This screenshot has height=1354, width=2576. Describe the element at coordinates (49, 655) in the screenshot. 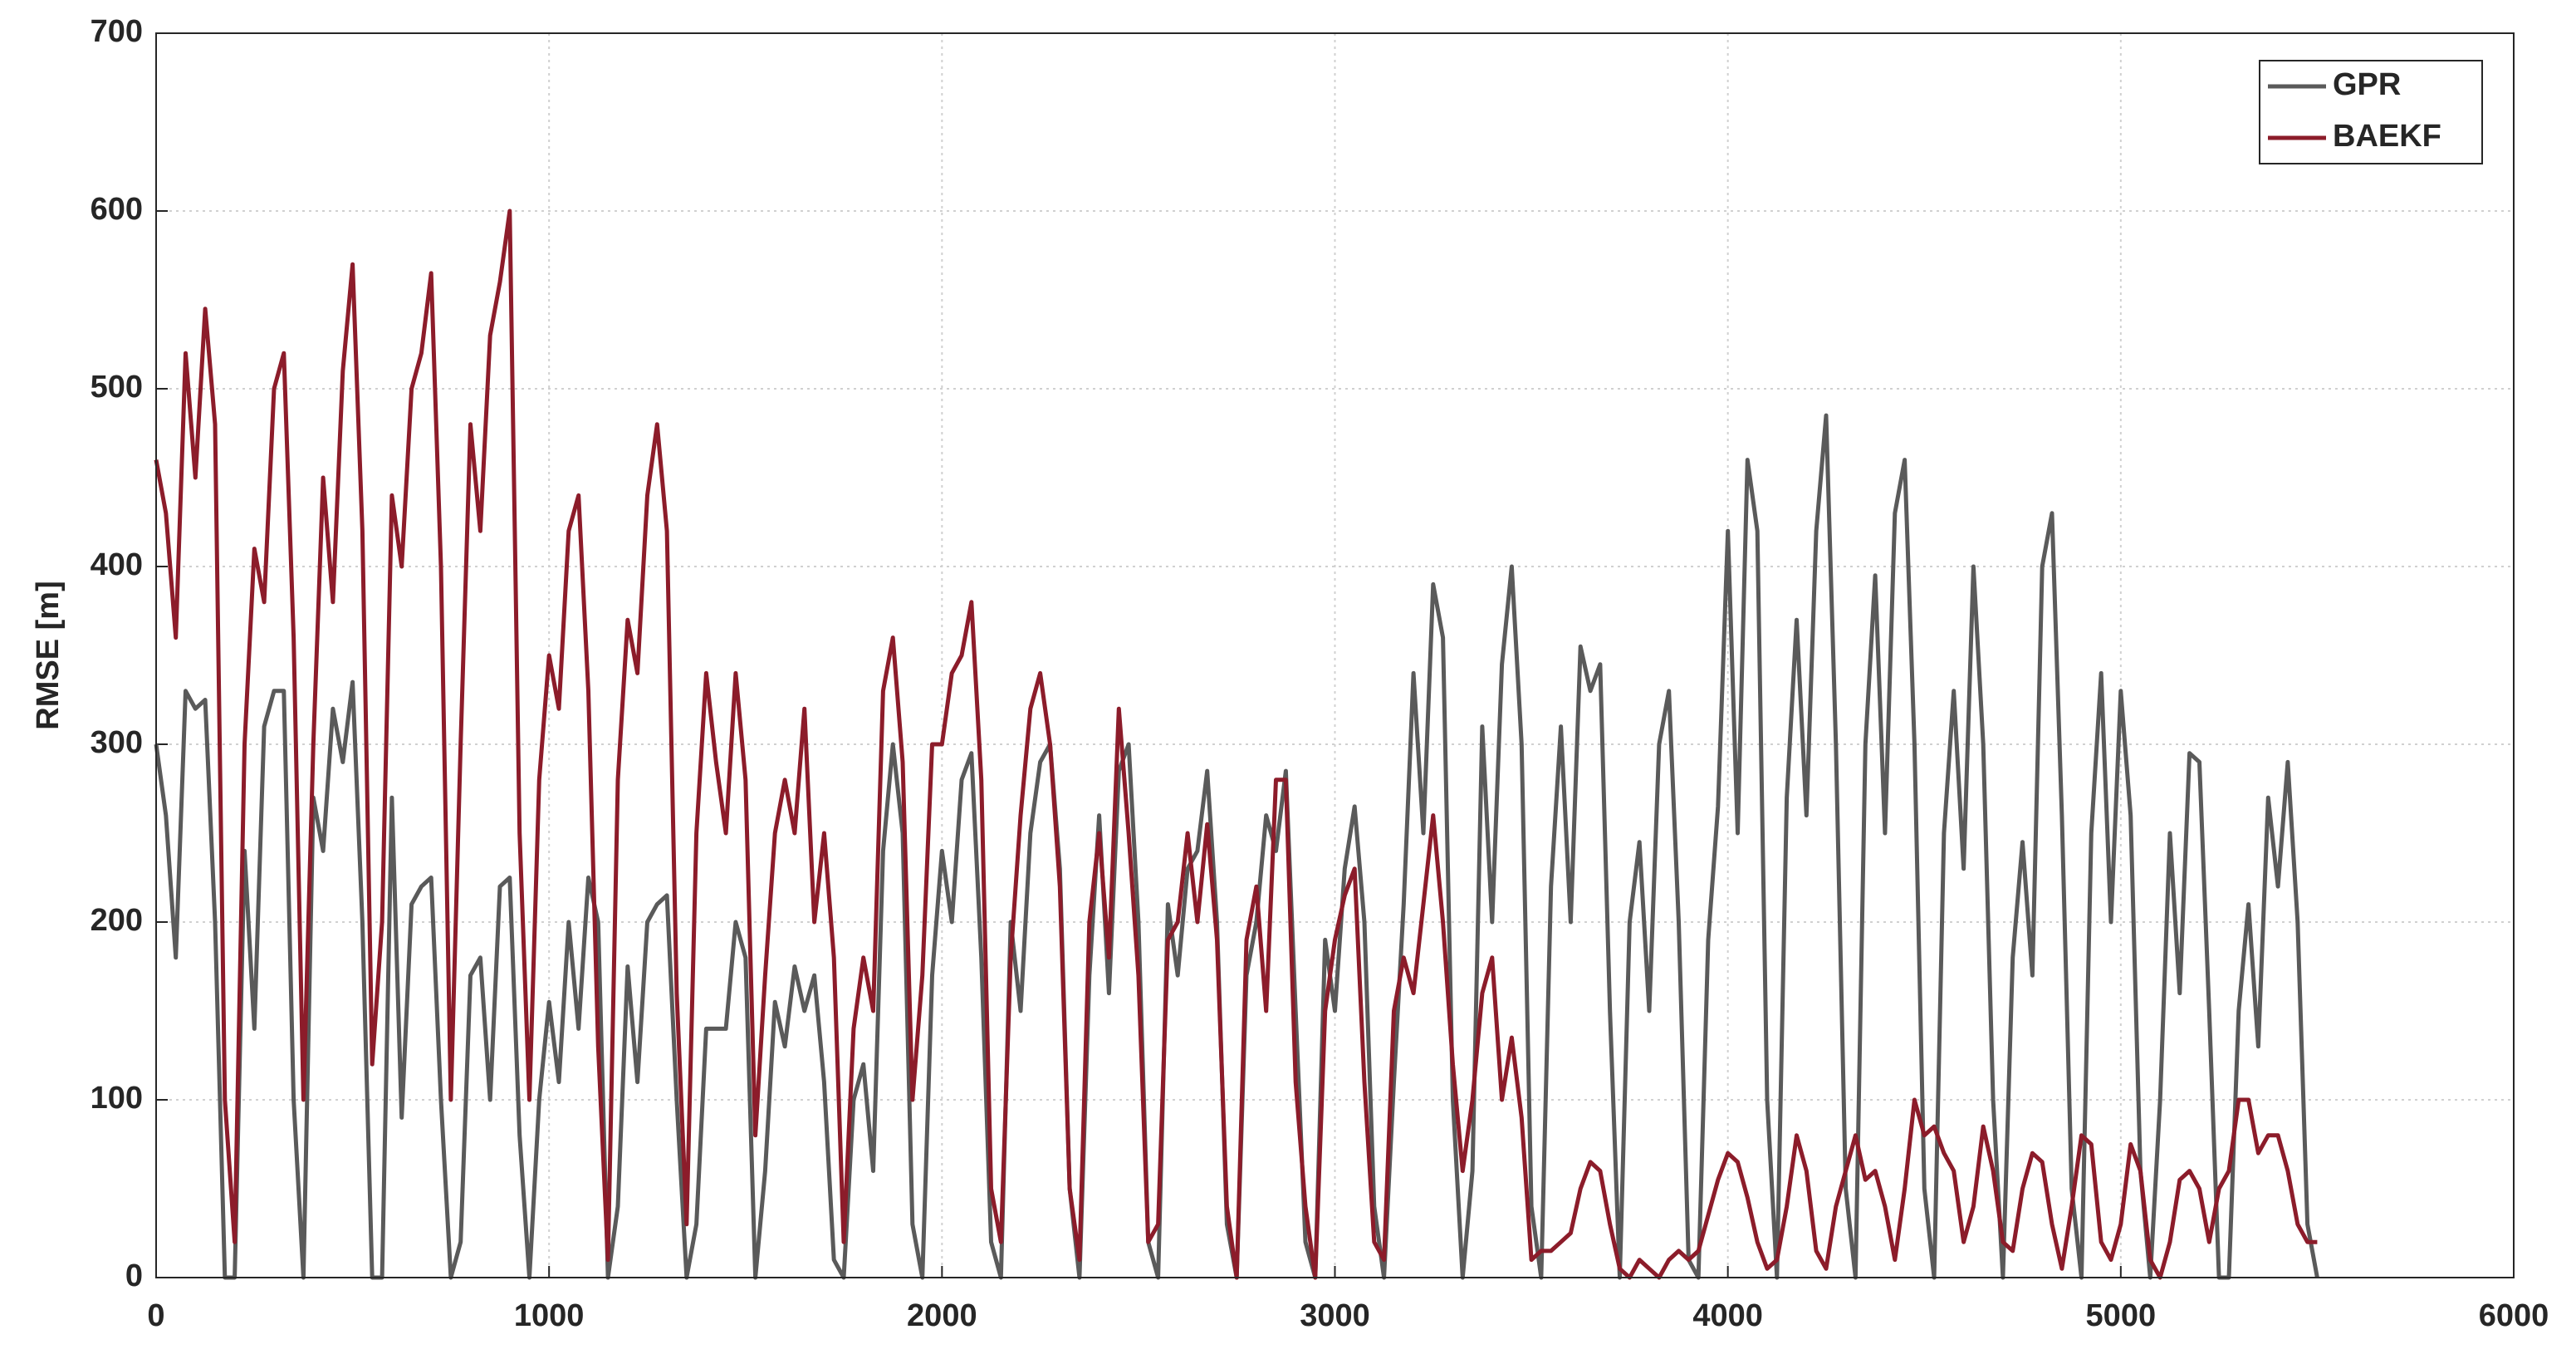

I see `y-axis-label: RMSE [m]` at that location.